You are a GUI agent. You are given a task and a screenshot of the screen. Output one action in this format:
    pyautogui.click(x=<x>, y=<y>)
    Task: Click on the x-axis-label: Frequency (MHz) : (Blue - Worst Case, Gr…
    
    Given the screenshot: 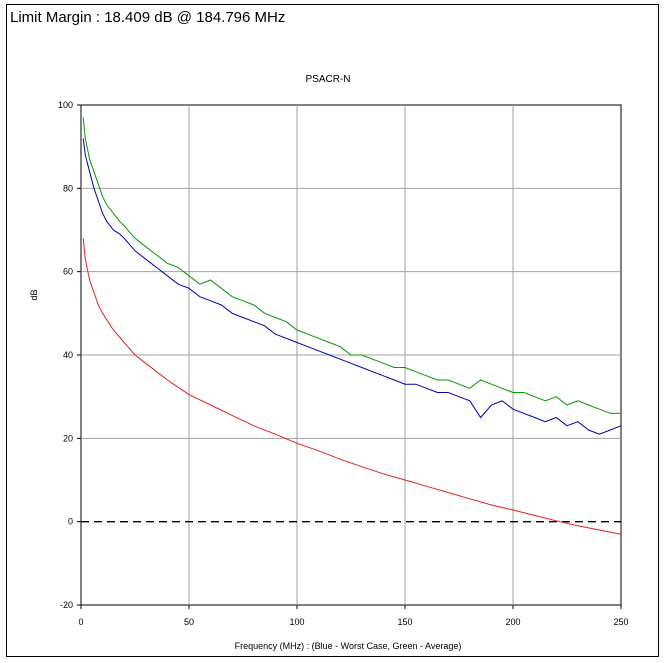 What is the action you would take?
    pyautogui.click(x=348, y=646)
    